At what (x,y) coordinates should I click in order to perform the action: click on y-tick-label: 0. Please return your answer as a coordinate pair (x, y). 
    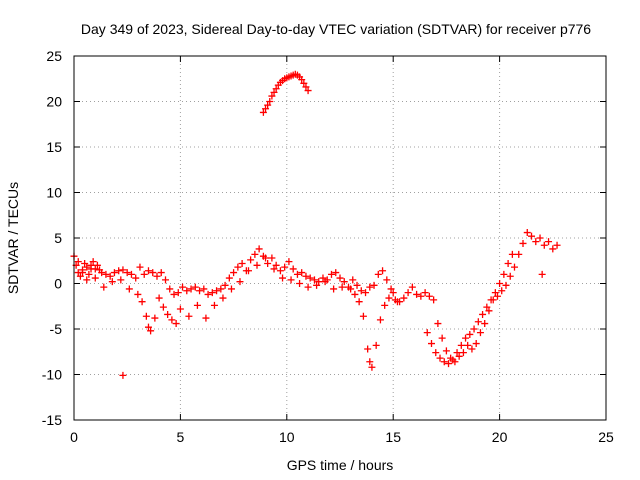
    Looking at the image, I should click on (58, 284).